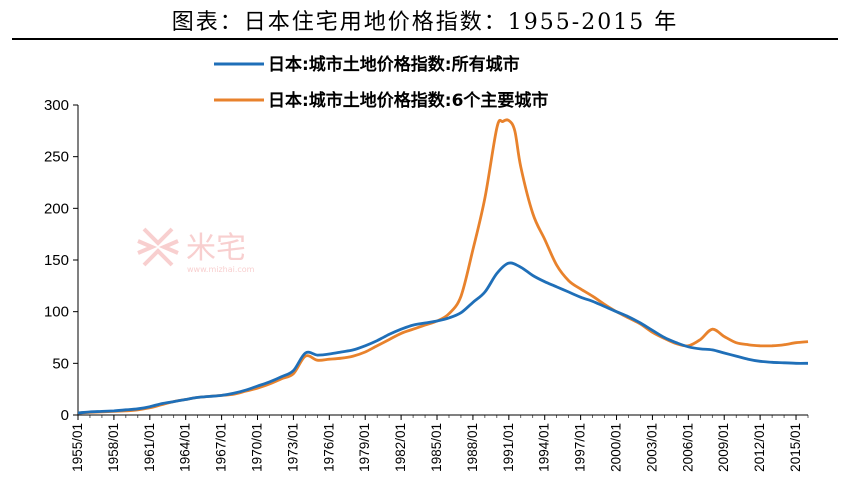 The image size is (850, 493). I want to click on y-tick-label: 100, so click(56, 312).